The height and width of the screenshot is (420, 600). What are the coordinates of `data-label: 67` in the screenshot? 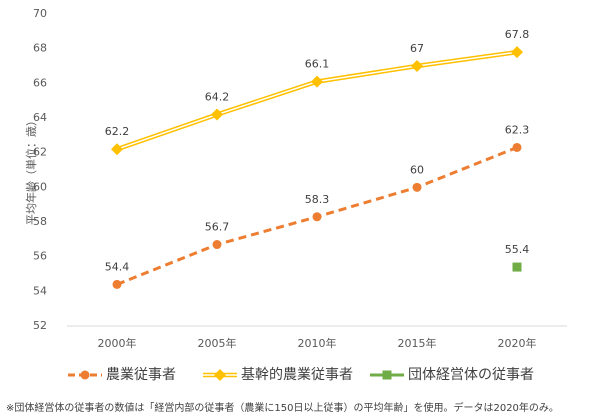 It's located at (417, 48).